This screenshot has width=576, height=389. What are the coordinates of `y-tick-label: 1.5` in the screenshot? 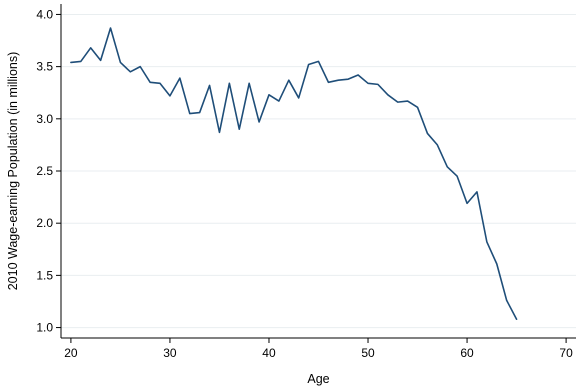 It's located at (44, 275).